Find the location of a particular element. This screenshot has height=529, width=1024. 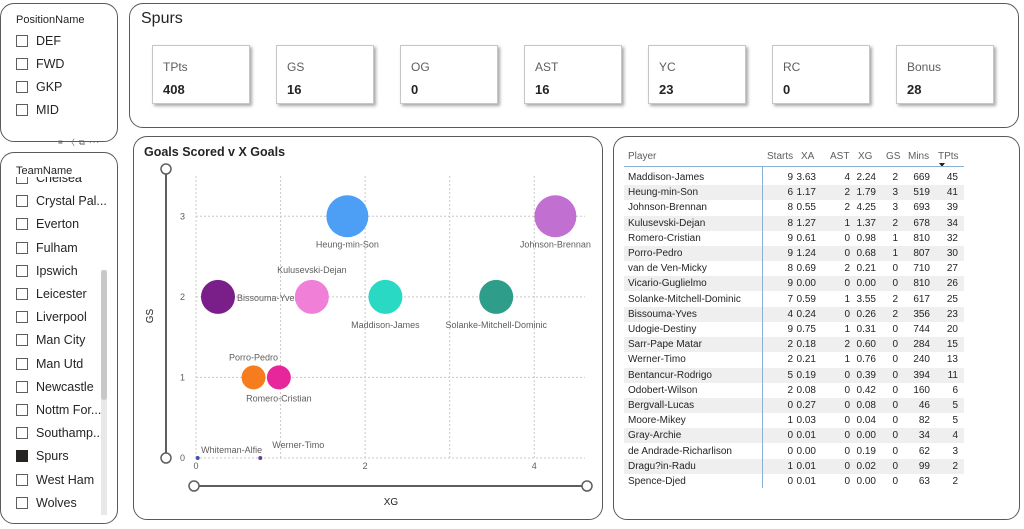

table-row: Moore-Mikey 1 0.03 0 0.04 0 82 5 is located at coordinates (794, 420).